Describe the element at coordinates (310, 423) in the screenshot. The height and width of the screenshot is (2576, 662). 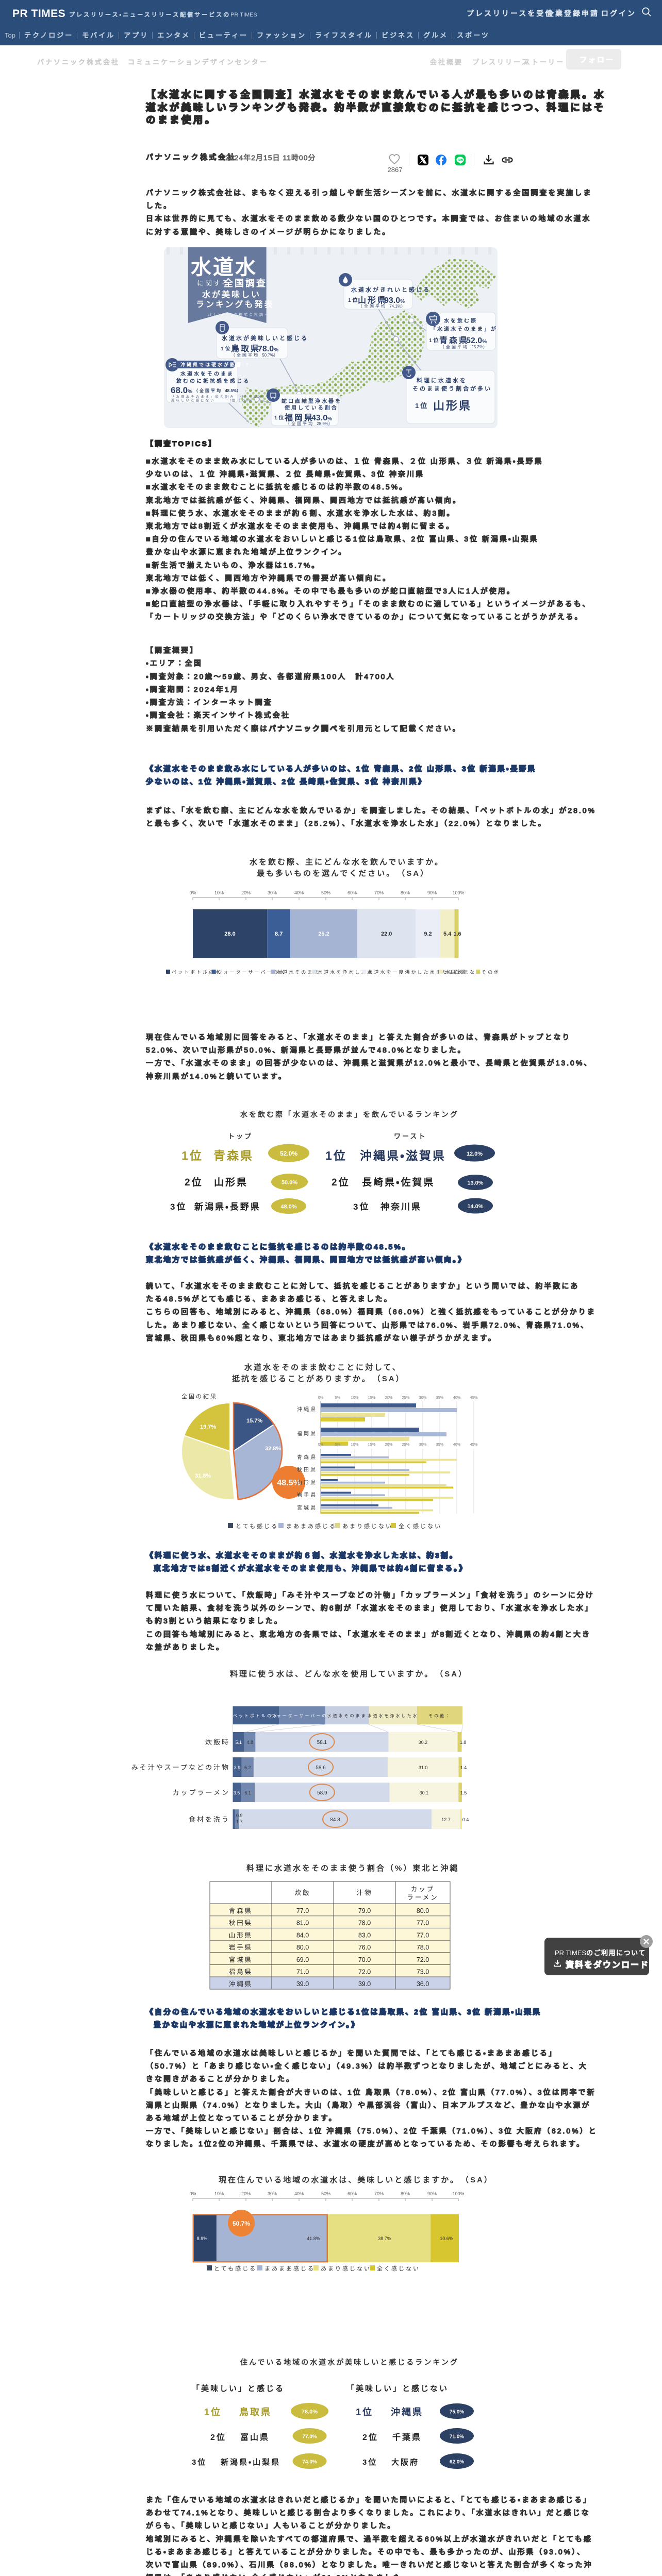
I see `svg-text: （全国平均 28.9%）` at that location.